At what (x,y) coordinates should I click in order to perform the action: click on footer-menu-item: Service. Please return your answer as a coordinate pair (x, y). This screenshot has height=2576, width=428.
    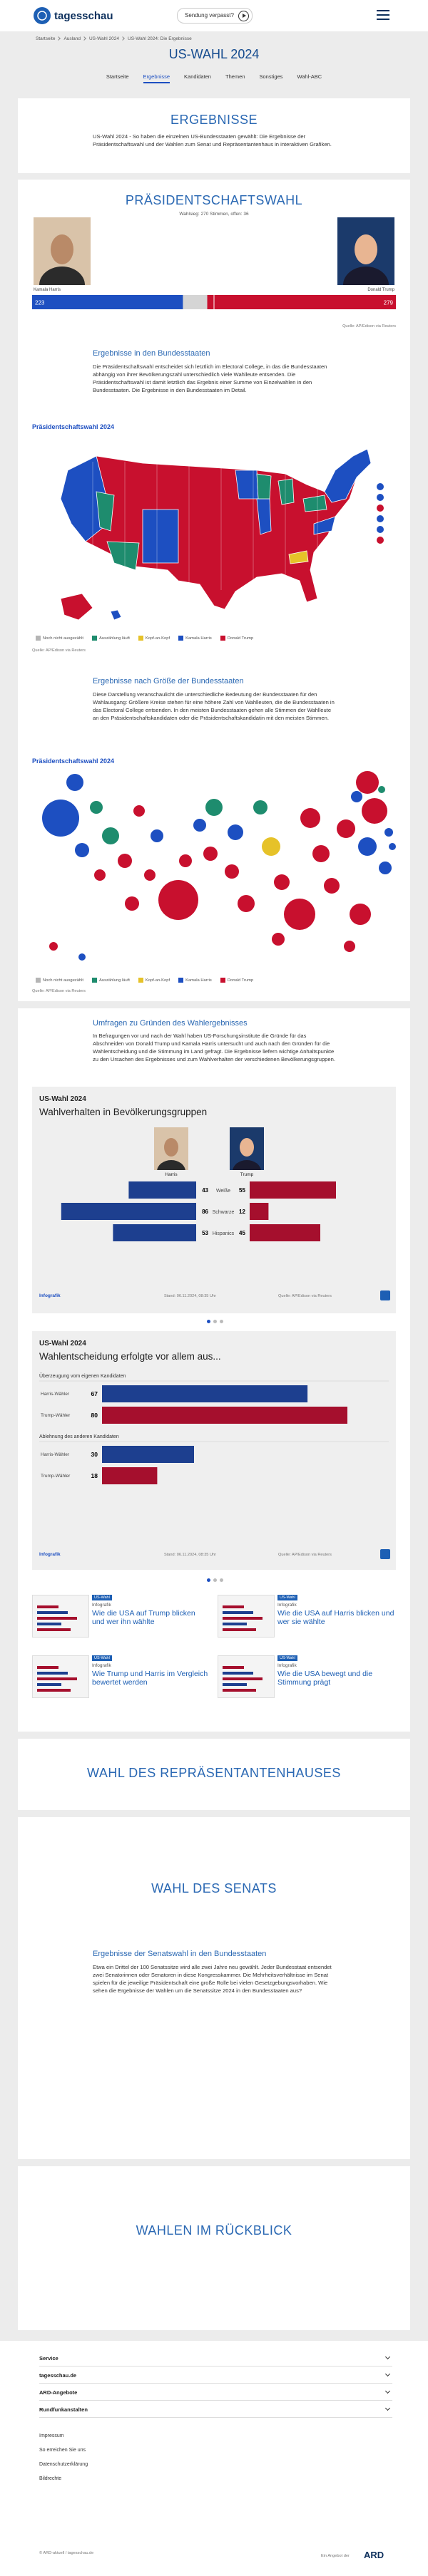
    Looking at the image, I should click on (48, 2359).